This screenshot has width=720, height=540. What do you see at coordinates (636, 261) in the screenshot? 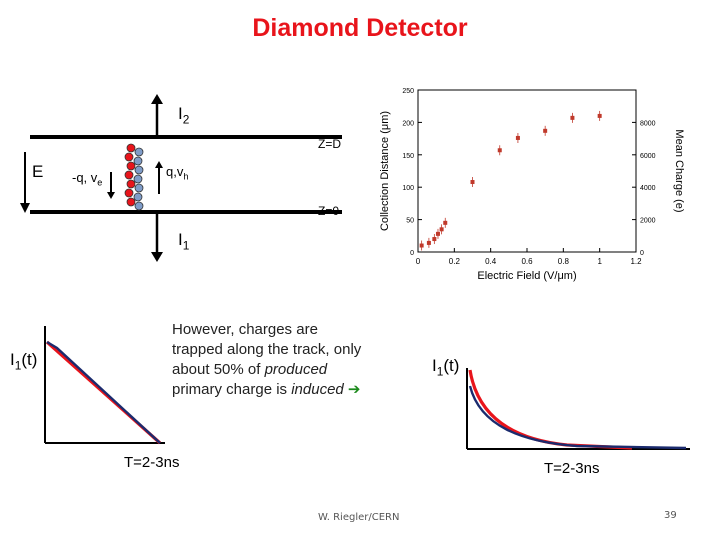
I see `x-tick-label: 1.2` at bounding box center [636, 261].